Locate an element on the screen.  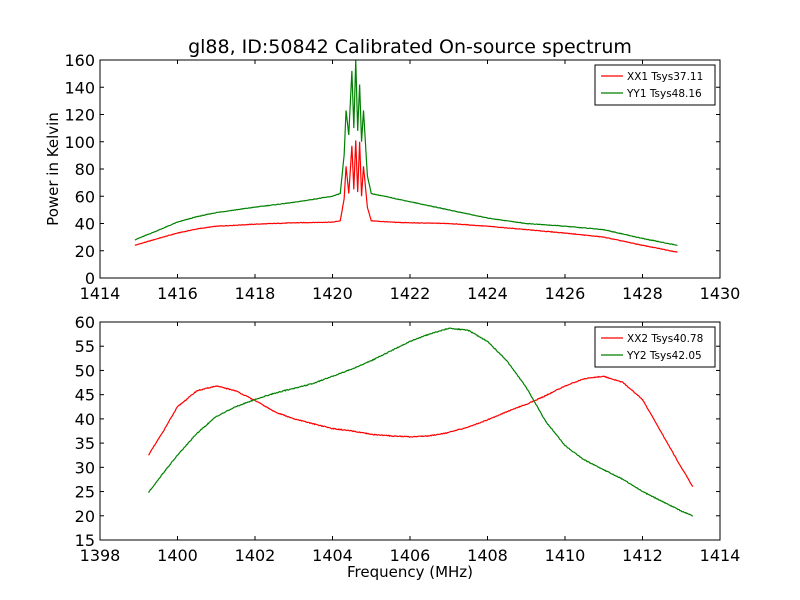
x-axis-label: Frequency (MHz) is located at coordinates (410, 572).